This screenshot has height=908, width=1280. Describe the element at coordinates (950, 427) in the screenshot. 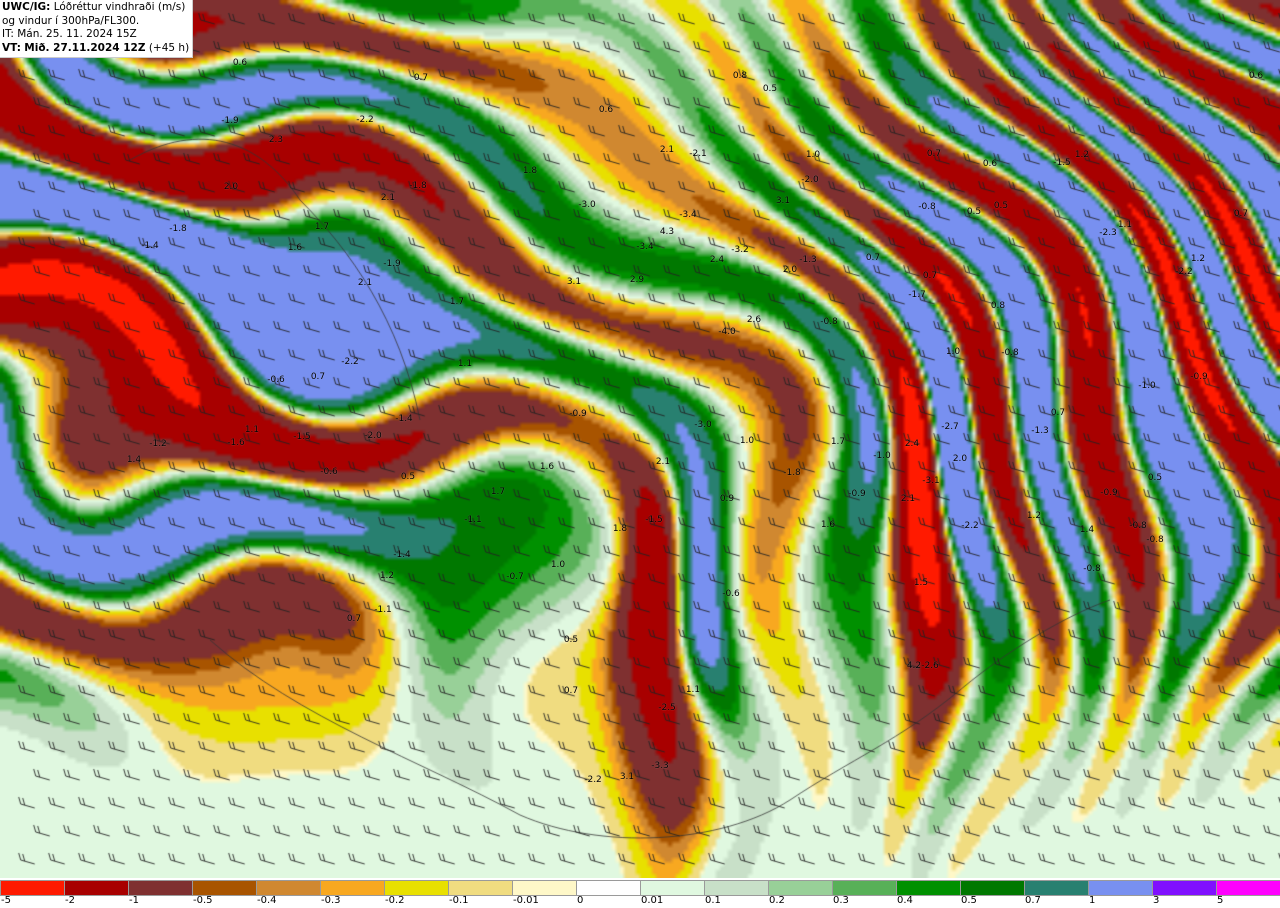

I see `value-label: -2.7` at that location.